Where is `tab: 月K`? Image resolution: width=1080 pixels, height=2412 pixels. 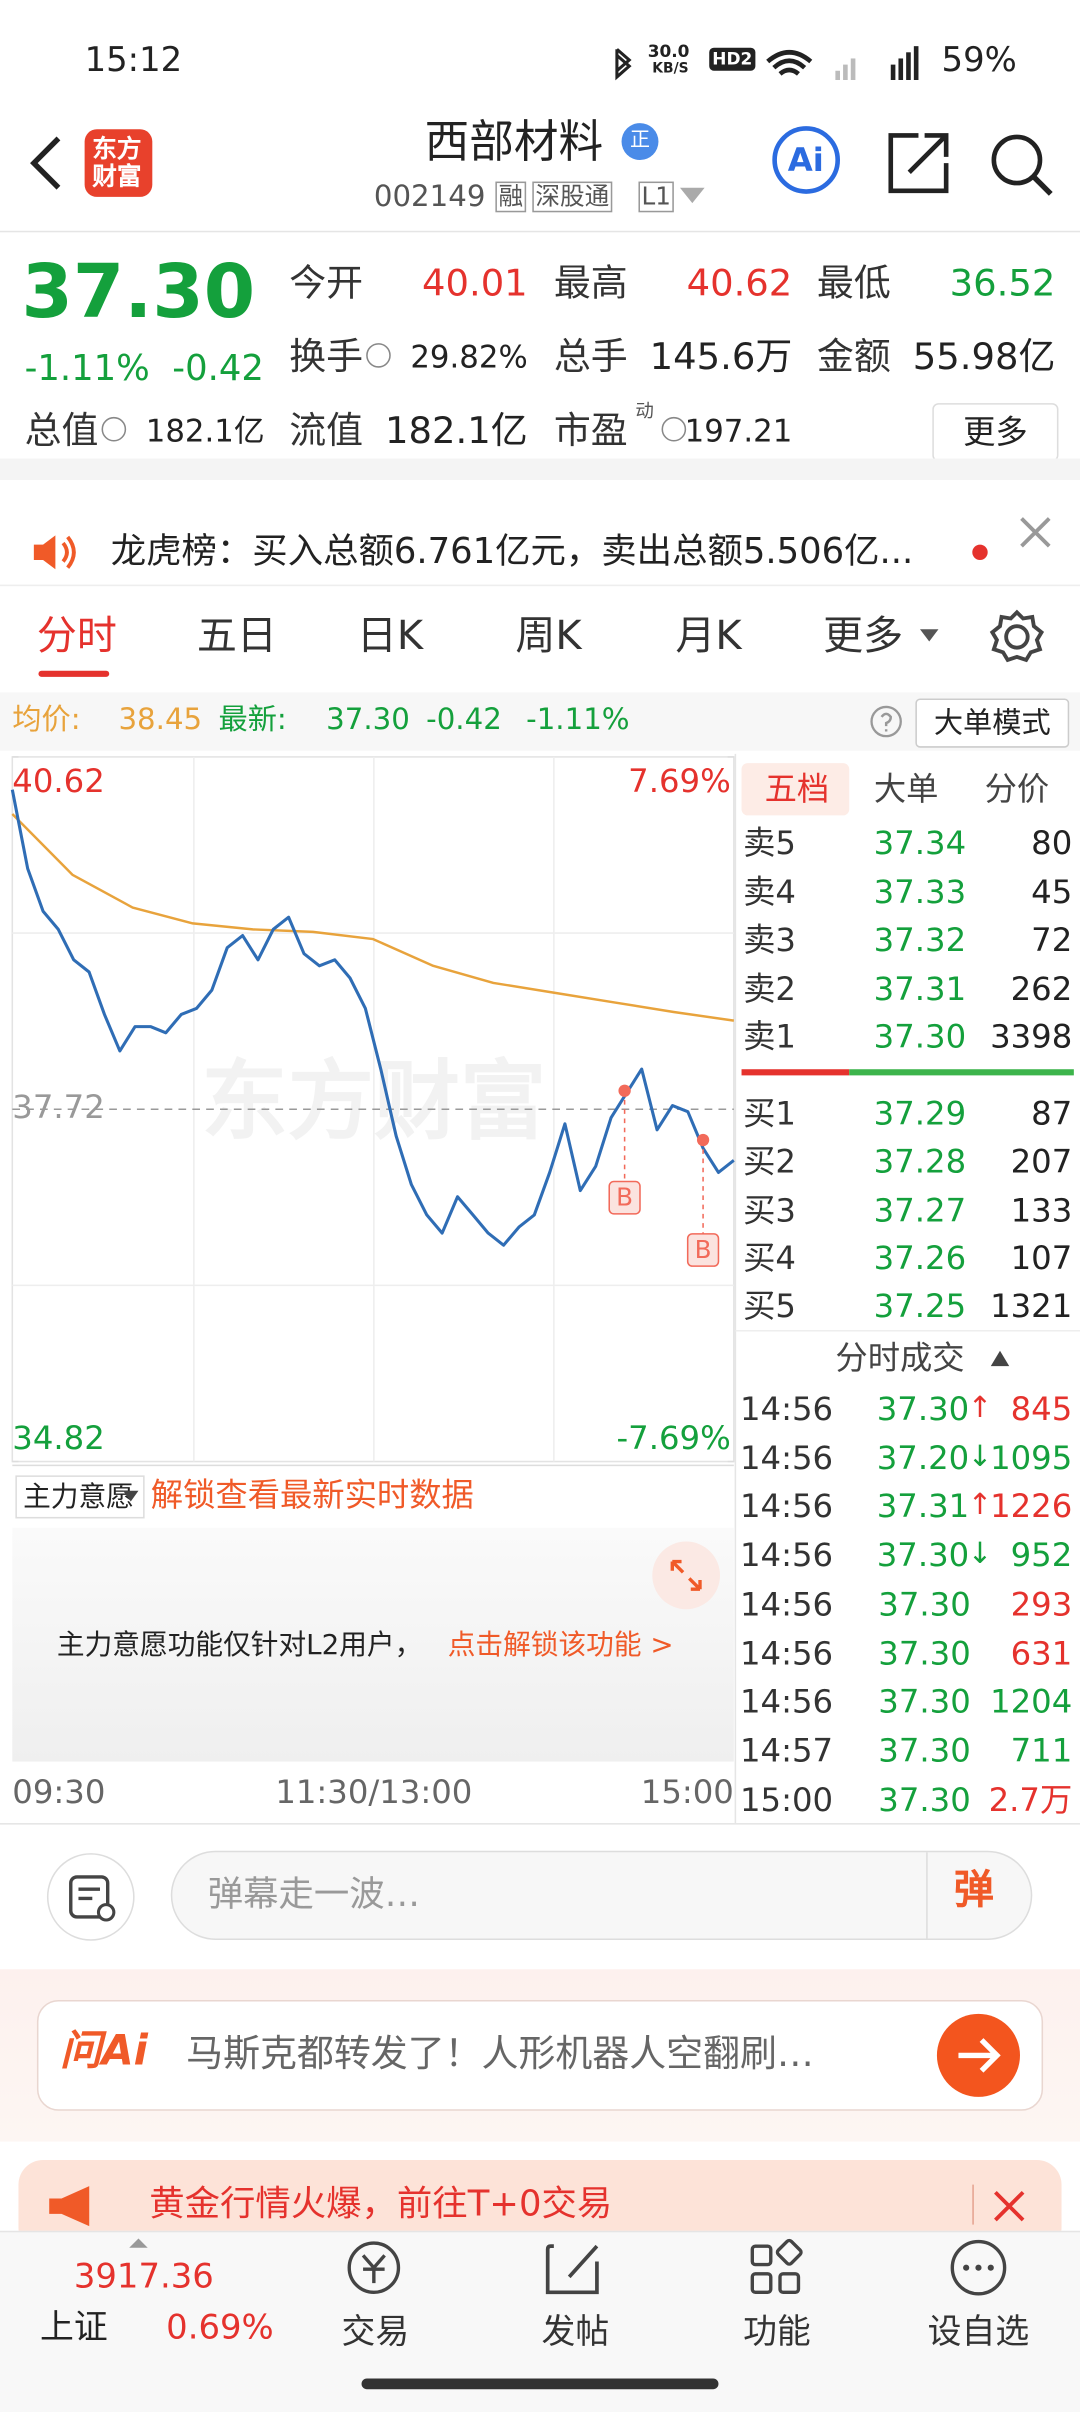 tab: 月K is located at coordinates (708, 636).